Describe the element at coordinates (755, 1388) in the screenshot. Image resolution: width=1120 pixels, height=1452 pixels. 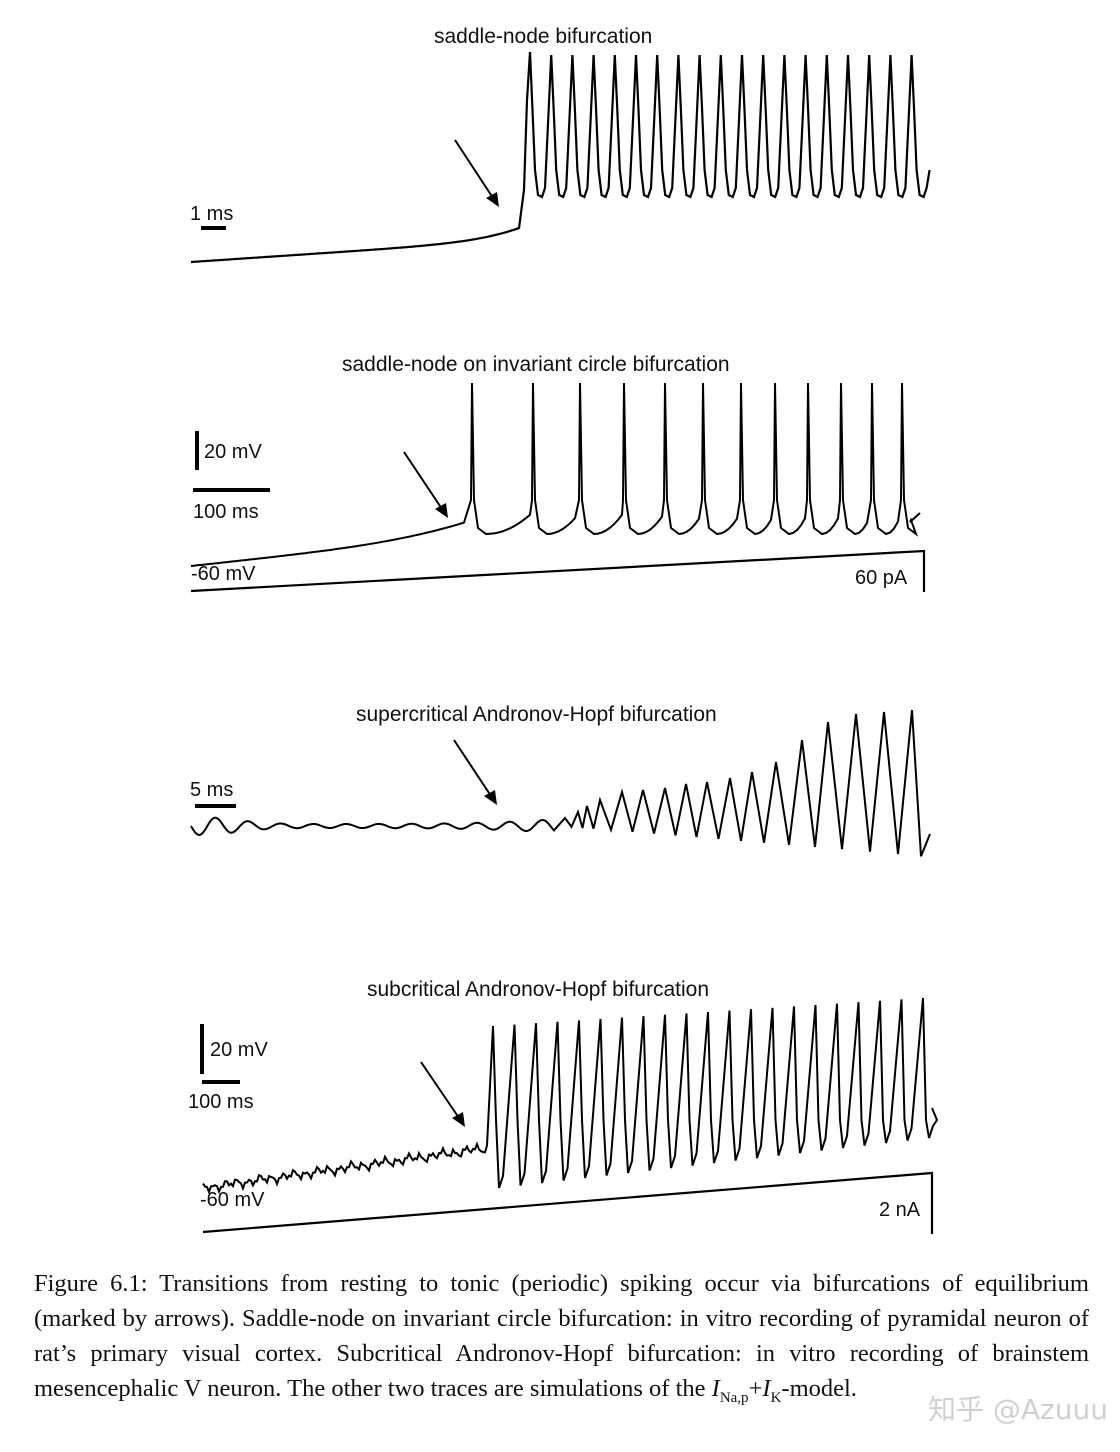
I see `formula-plus: +` at that location.